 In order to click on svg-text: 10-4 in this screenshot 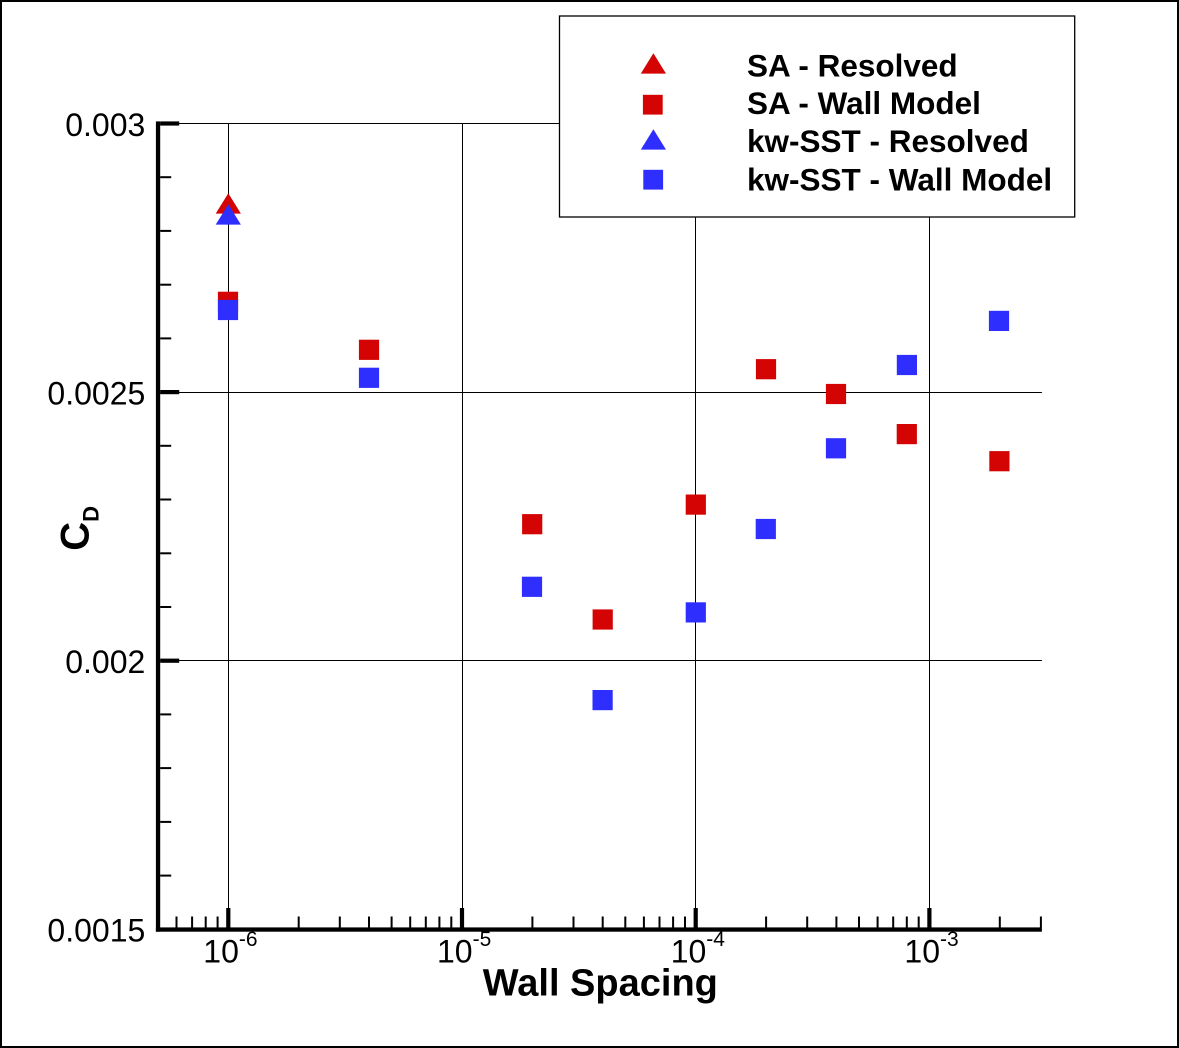, I will do `click(698, 949)`.